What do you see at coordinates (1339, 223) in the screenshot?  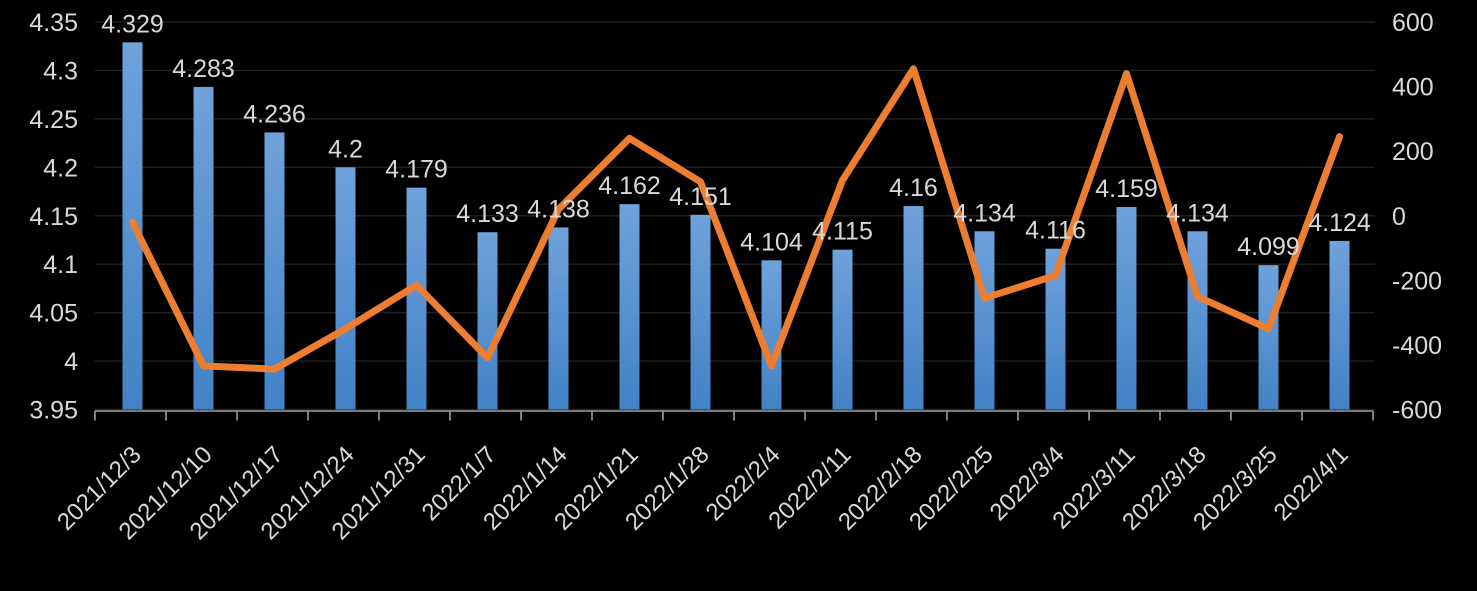 I see `bar-data-label: 4.124` at bounding box center [1339, 223].